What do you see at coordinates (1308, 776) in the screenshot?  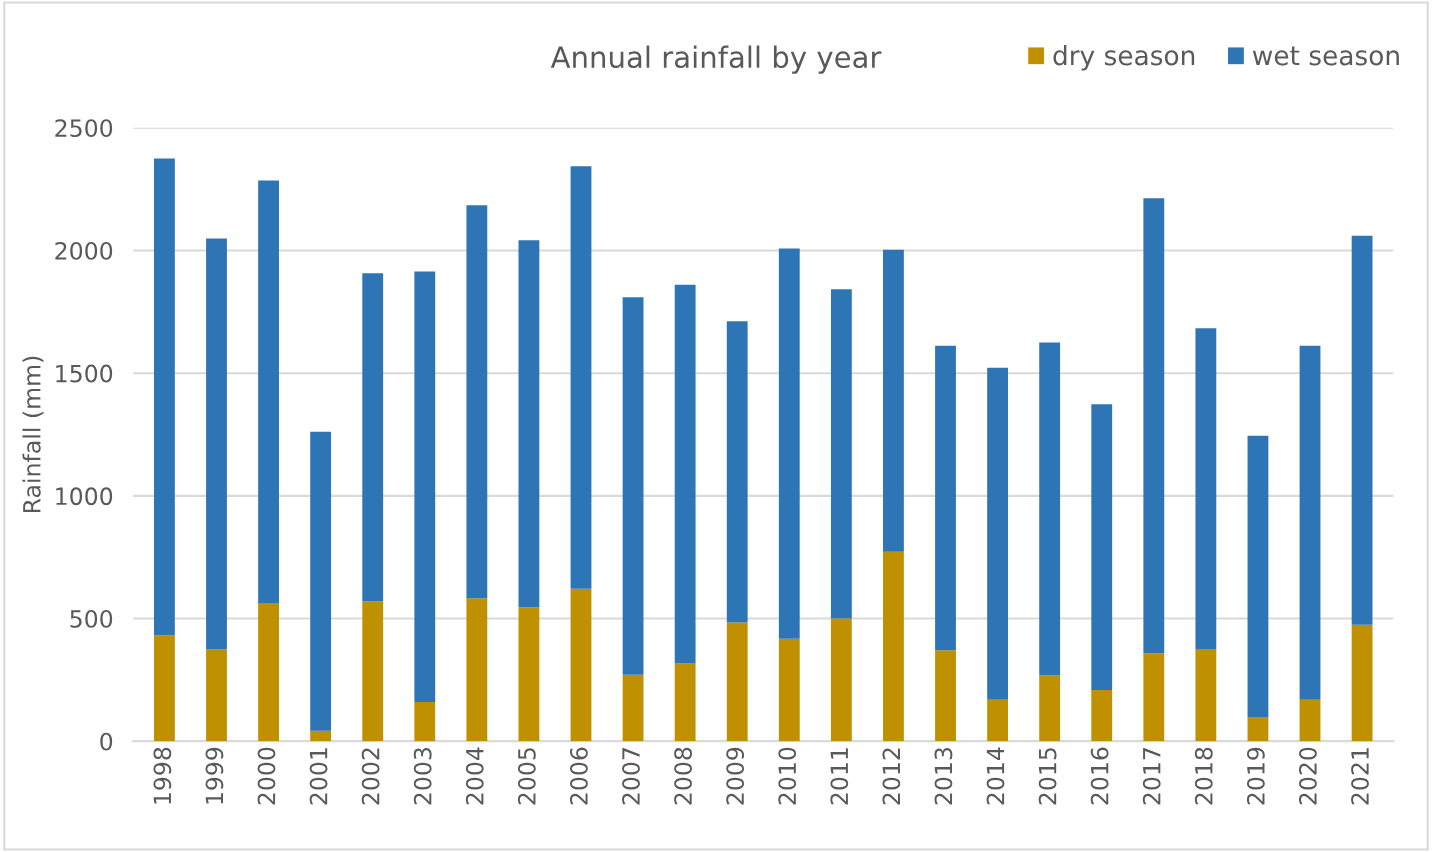 I see `x-tick-label: 2020` at bounding box center [1308, 776].